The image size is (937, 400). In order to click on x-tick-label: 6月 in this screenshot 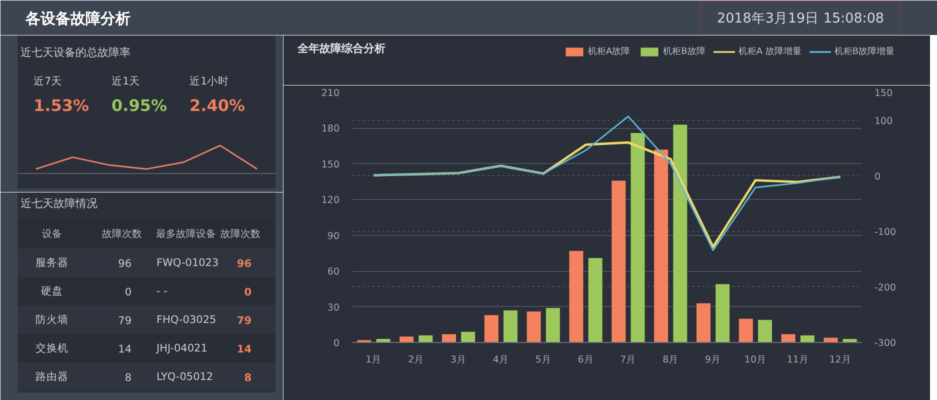, I will do `click(586, 360)`.